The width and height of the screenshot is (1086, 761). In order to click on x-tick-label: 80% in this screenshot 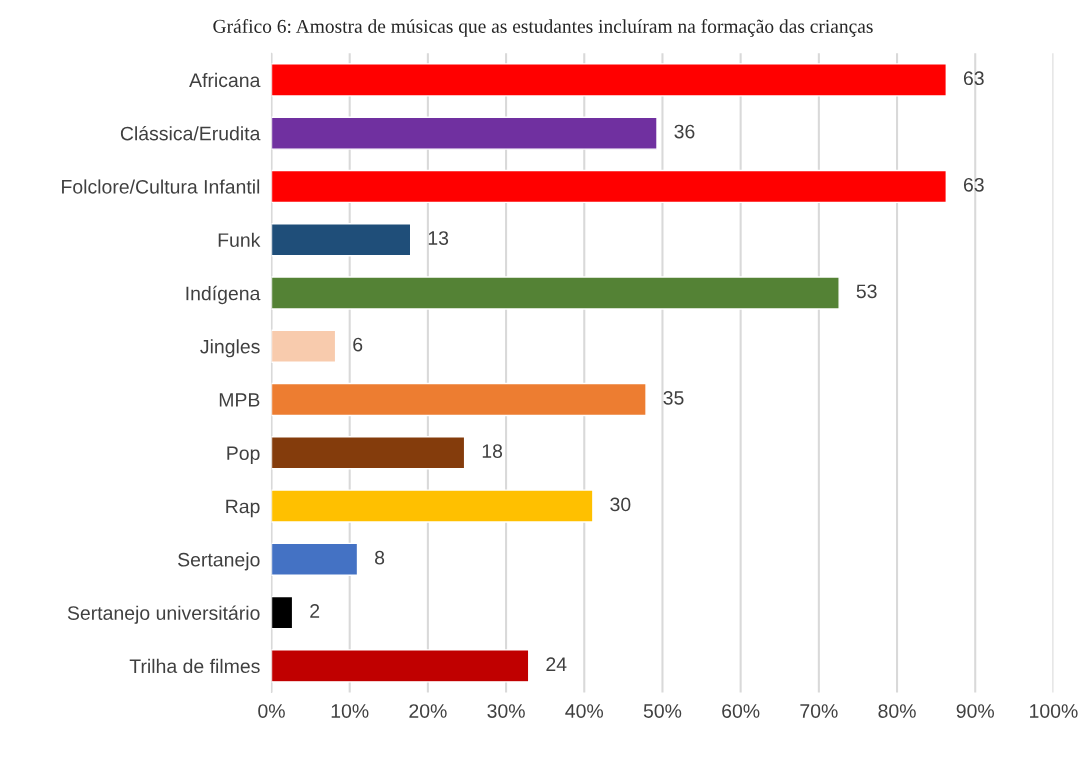, I will do `click(897, 711)`.